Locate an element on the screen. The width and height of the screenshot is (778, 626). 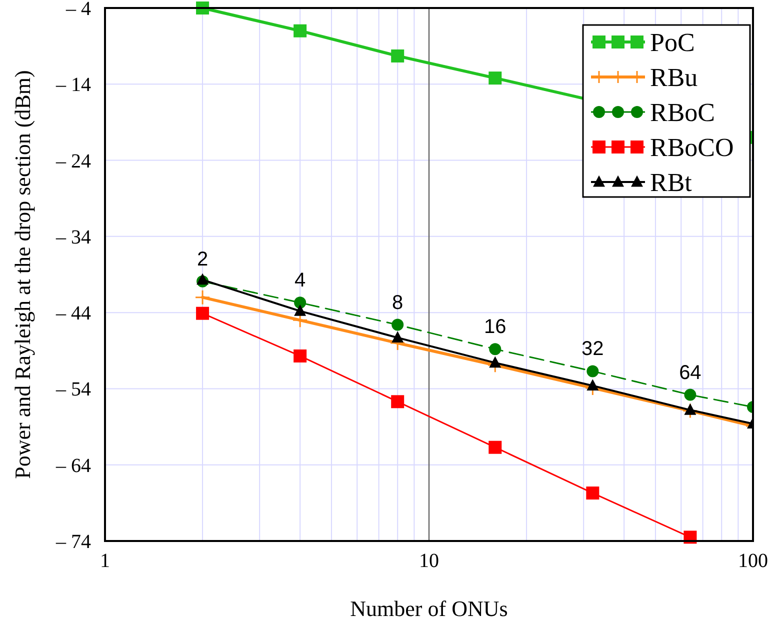
legend-label: RBu is located at coordinates (674, 77).